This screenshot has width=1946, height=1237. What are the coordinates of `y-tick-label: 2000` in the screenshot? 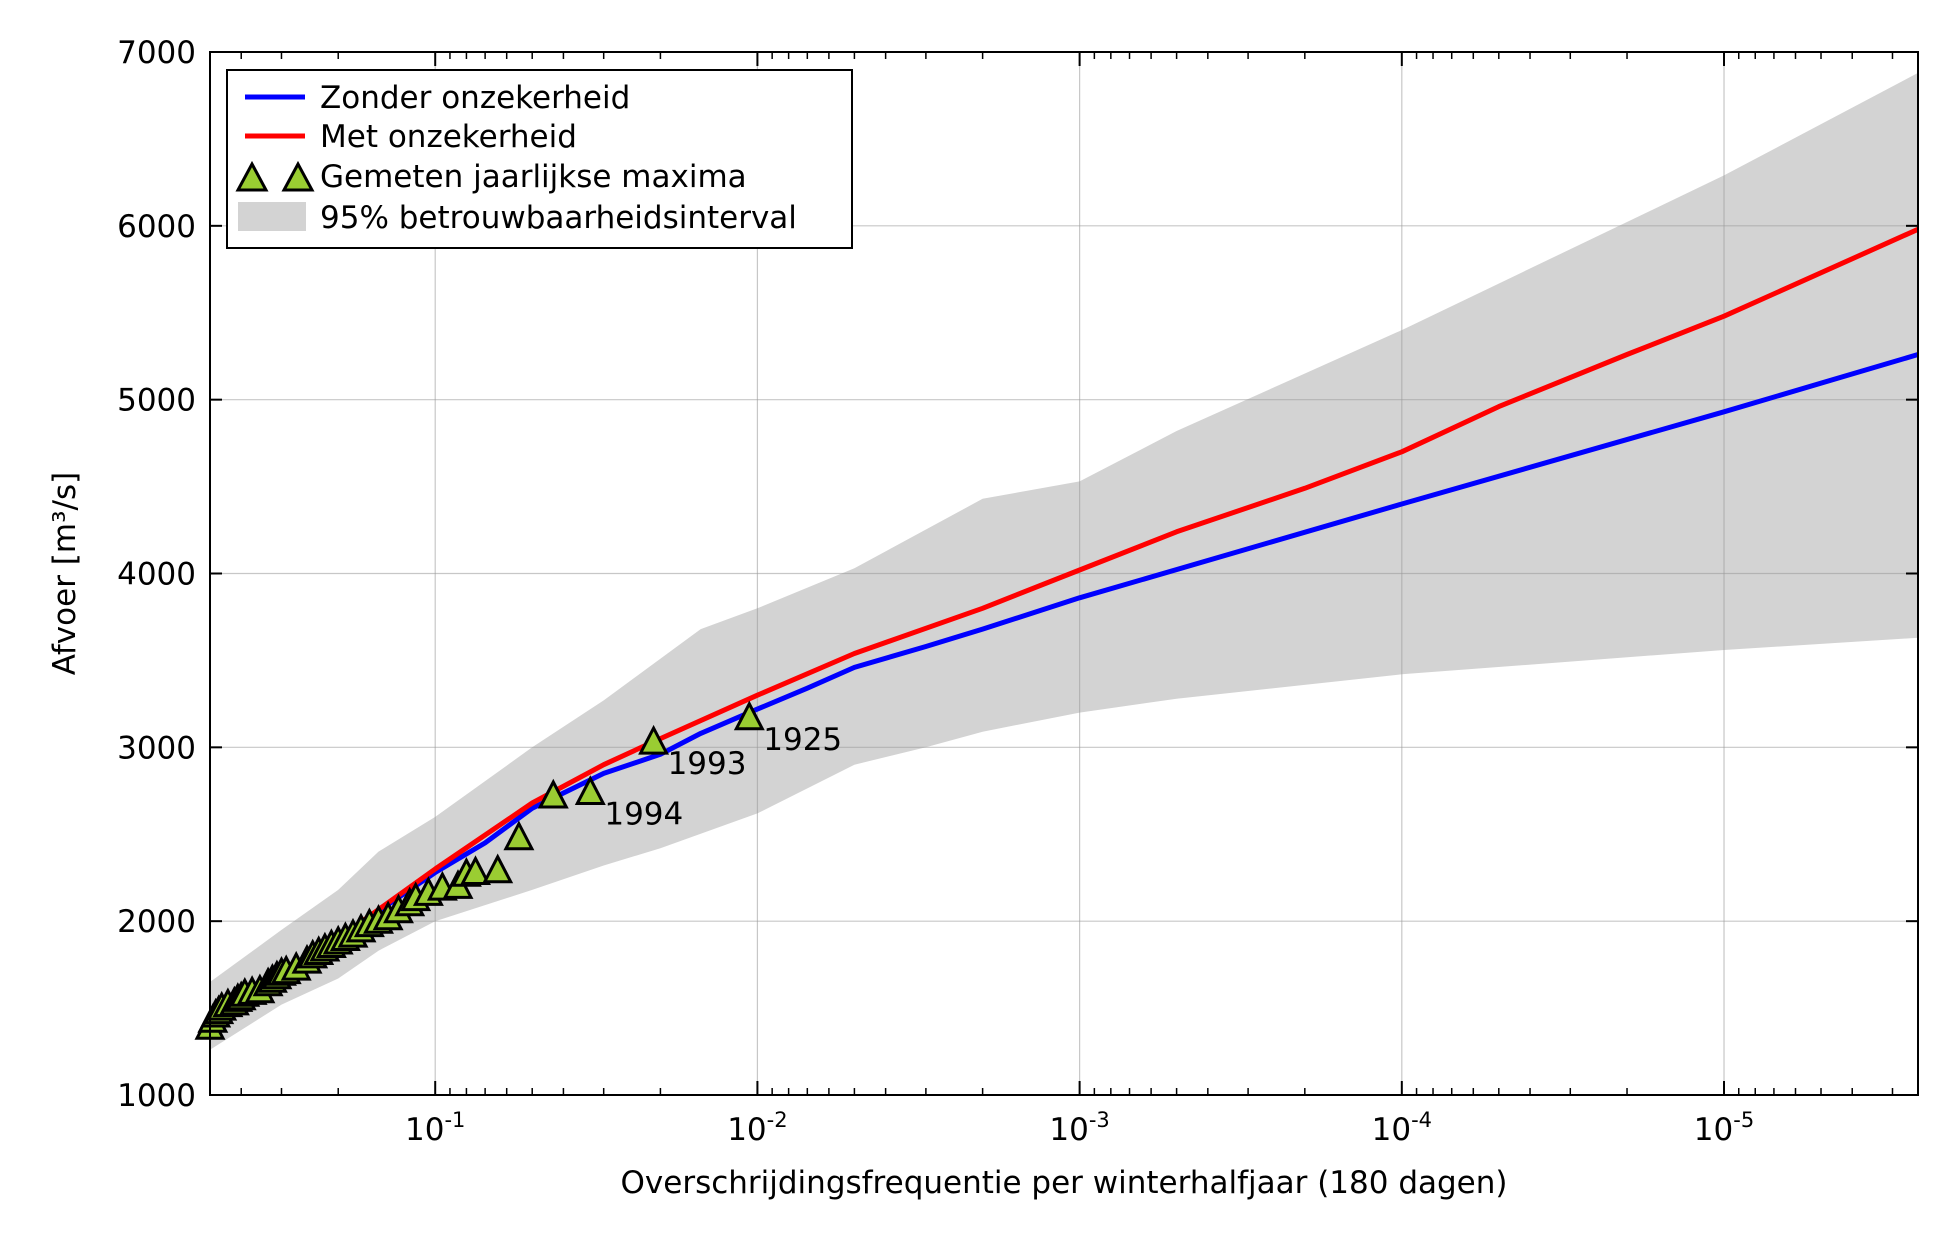 It's located at (156, 922).